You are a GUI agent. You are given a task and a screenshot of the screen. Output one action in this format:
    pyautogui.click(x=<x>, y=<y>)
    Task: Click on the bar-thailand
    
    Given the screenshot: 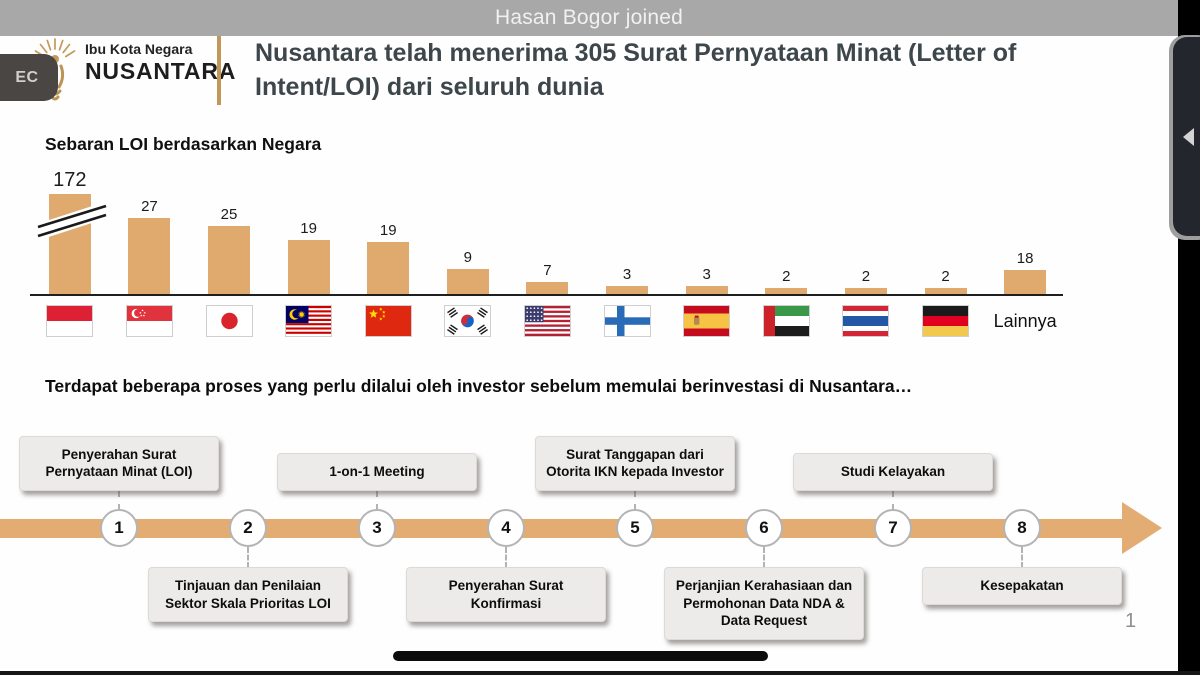 What is the action you would take?
    pyautogui.click(x=865, y=291)
    